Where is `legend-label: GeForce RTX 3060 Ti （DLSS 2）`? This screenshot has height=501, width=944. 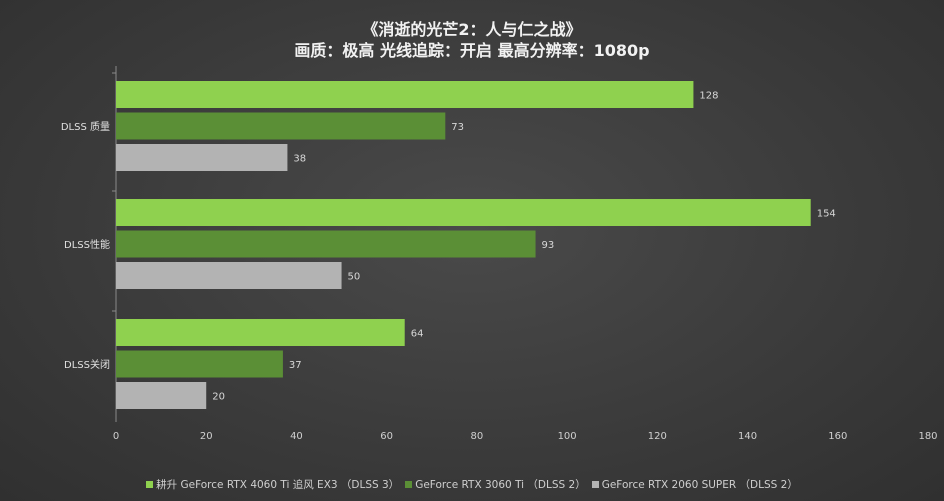 legend-label: GeForce RTX 3060 Ti （DLSS 2） is located at coordinates (500, 485).